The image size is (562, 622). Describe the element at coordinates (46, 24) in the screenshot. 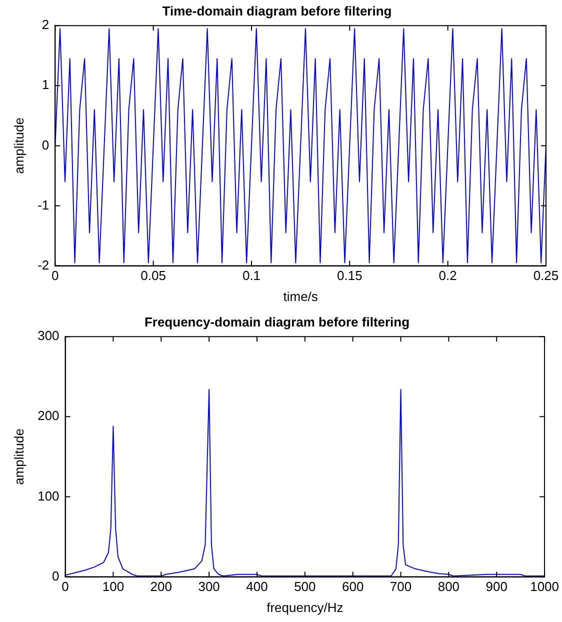

I see `y-tick-label: 2` at that location.